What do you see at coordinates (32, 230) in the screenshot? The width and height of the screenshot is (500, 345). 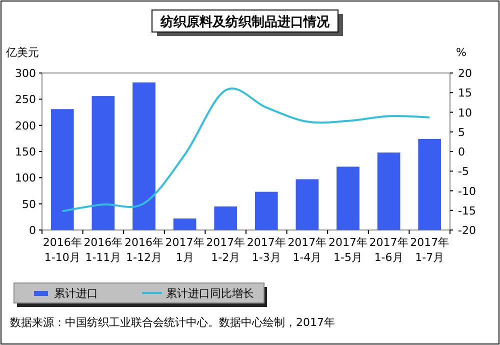 I see `y-tick-label: 0` at bounding box center [32, 230].